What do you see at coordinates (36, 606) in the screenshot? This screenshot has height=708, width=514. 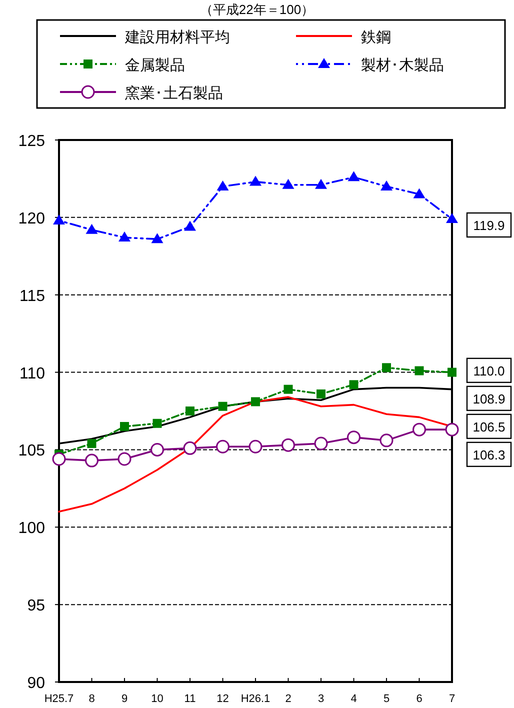 I see `y-tick-label: 95` at bounding box center [36, 606].